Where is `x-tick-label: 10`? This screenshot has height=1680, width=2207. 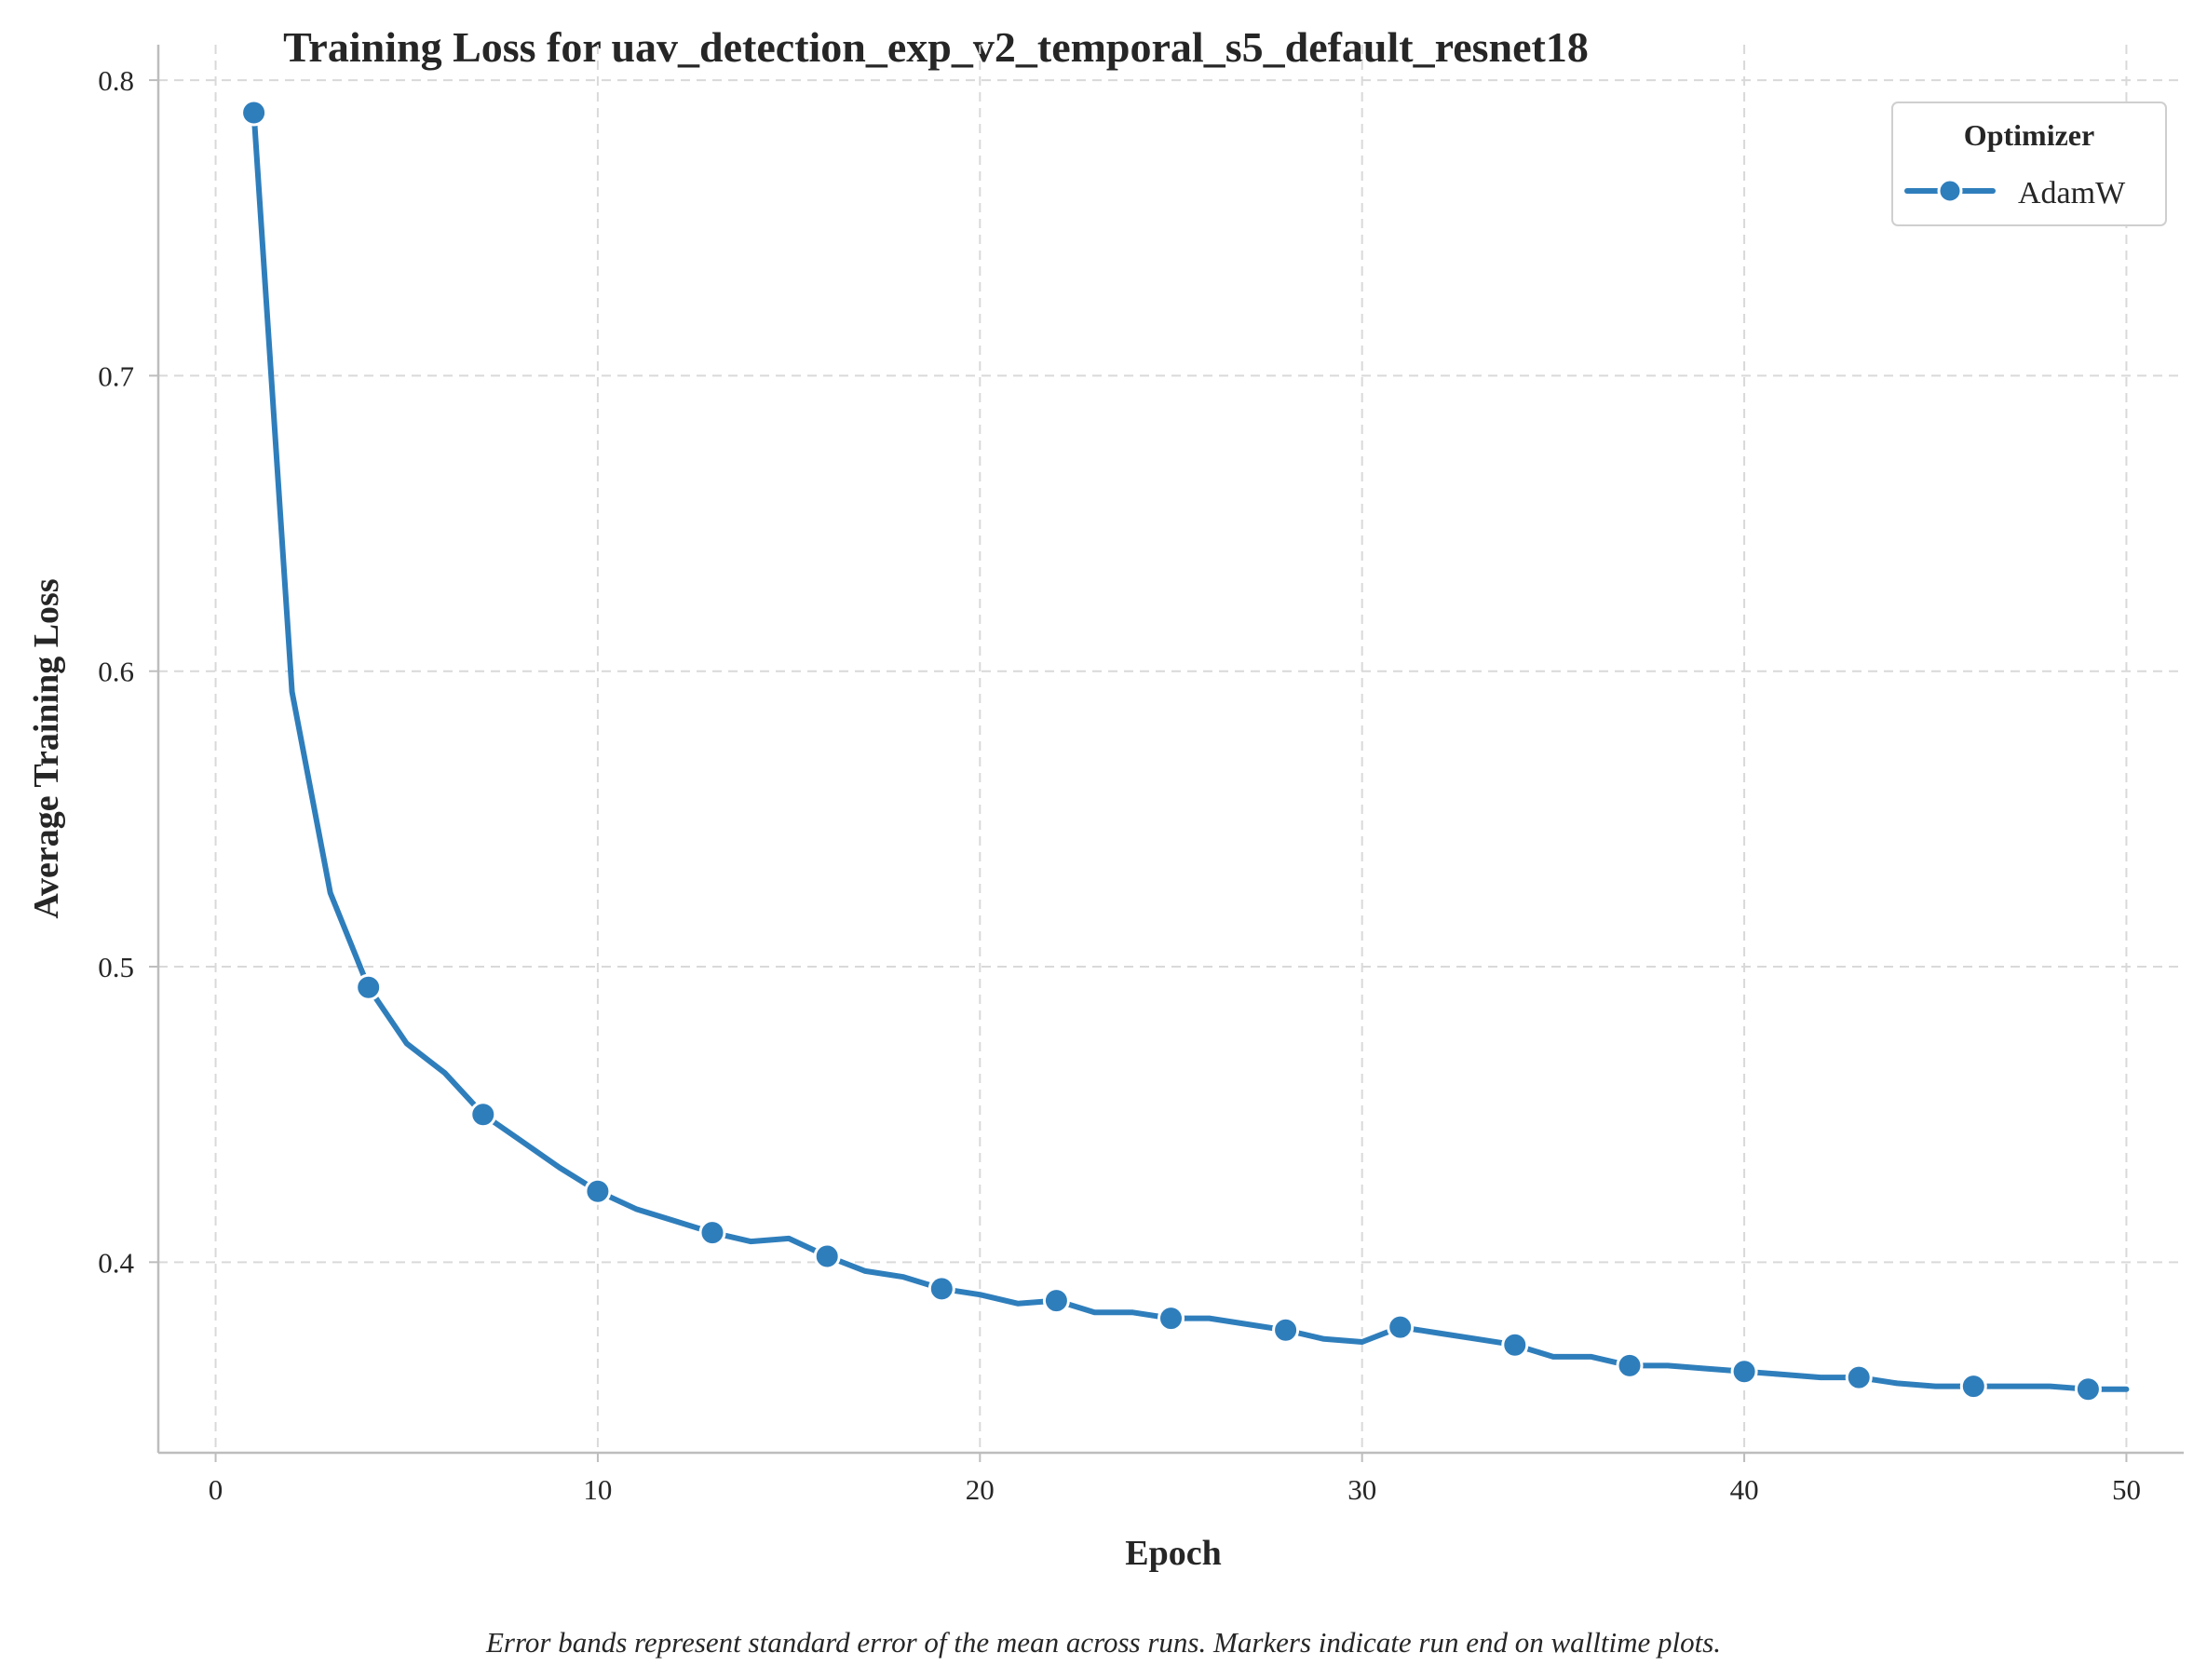
x-tick-label: 10 is located at coordinates (597, 1489).